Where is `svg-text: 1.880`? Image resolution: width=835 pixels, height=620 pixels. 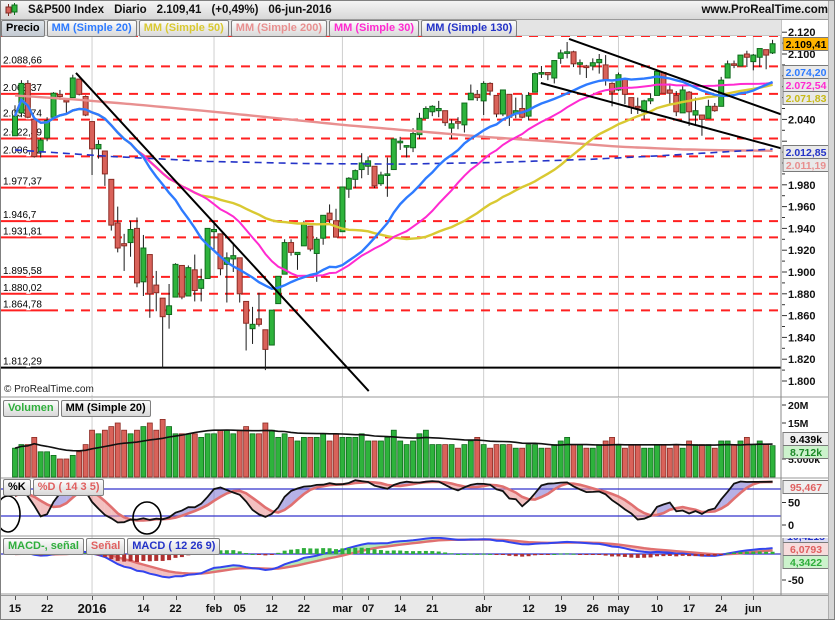 svg-text: 1.880 is located at coordinates (802, 295).